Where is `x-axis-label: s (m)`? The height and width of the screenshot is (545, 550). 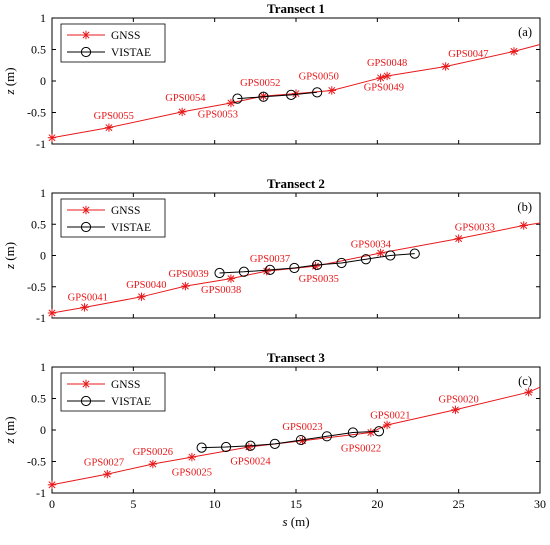
x-axis-label: s (m) is located at coordinates (295, 521).